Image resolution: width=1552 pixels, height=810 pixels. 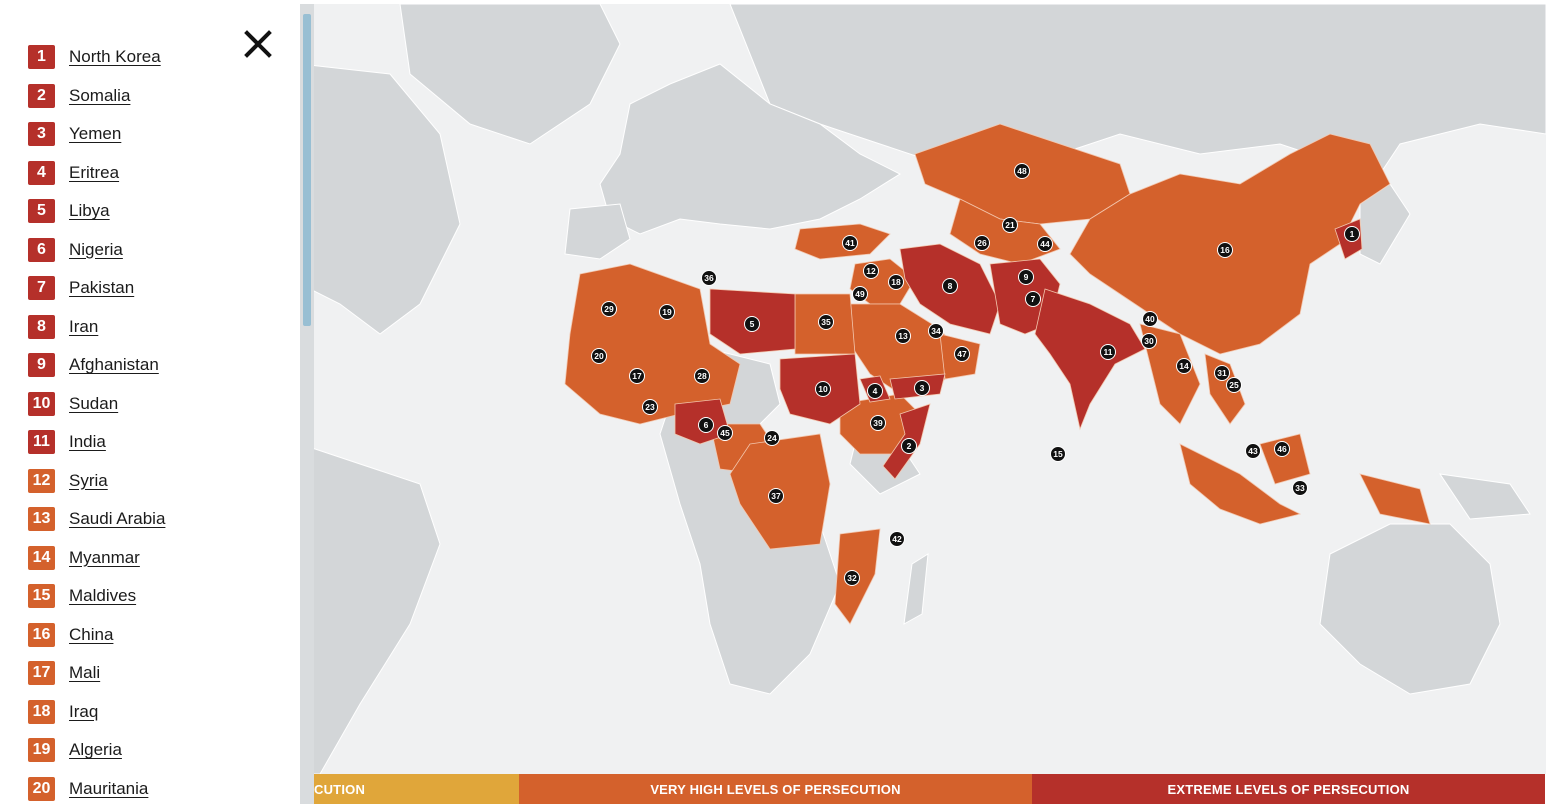 I want to click on marker-label: 3, so click(x=922, y=388).